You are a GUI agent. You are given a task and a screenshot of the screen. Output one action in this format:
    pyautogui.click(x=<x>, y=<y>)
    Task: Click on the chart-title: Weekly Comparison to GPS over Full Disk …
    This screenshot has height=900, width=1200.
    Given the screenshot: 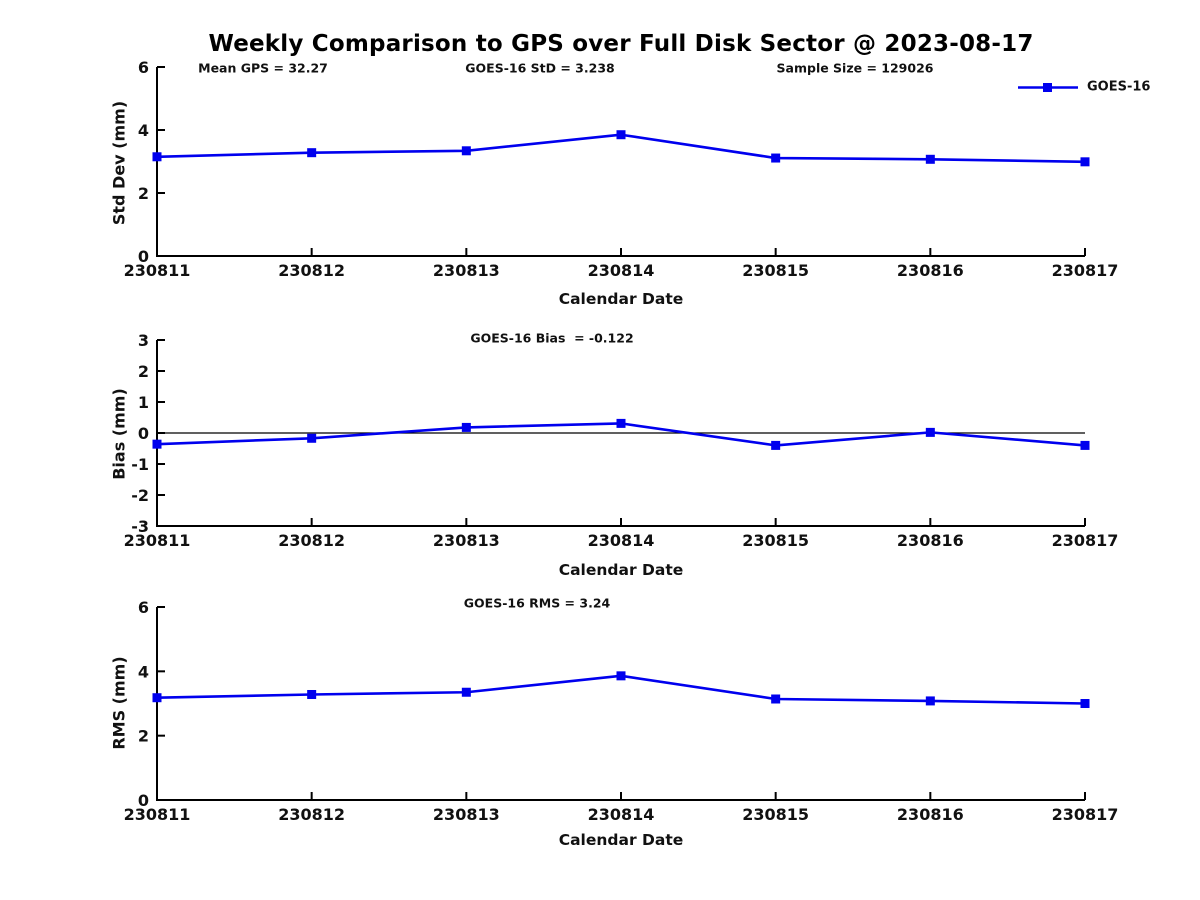 What is the action you would take?
    pyautogui.click(x=621, y=44)
    